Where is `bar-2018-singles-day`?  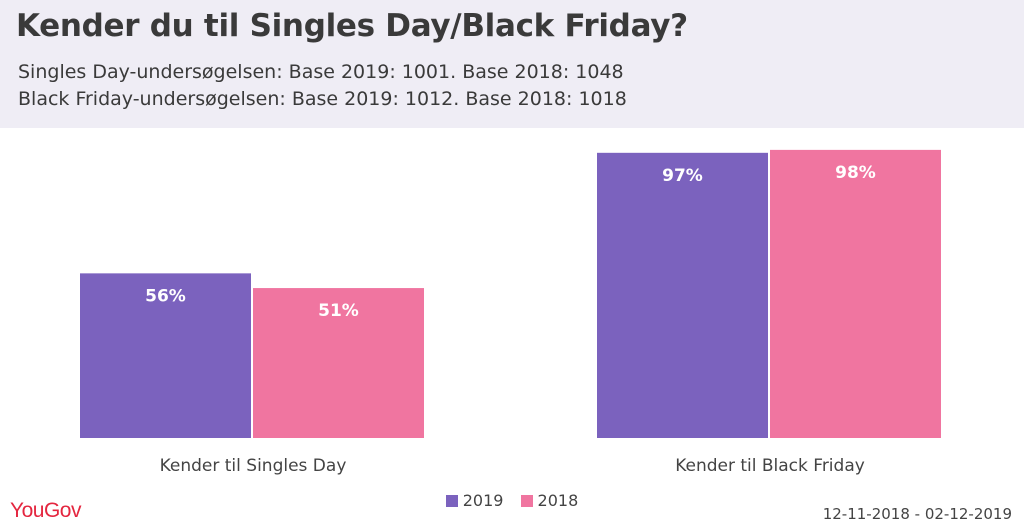 bar-2018-singles-day is located at coordinates (338, 363).